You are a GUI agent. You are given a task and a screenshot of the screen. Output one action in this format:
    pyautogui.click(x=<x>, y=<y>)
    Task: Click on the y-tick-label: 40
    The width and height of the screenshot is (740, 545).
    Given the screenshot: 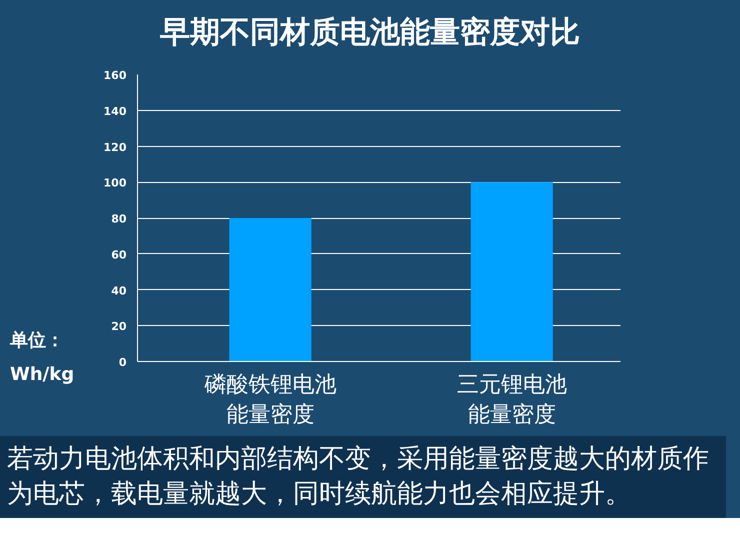 What is the action you would take?
    pyautogui.click(x=119, y=291)
    